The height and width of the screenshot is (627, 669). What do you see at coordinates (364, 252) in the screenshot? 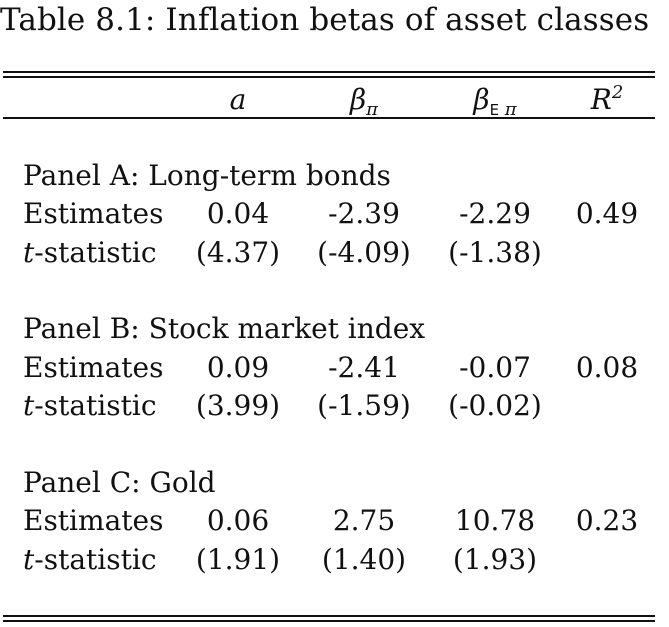
I see `tstat-beta-pi: (-4.09)` at bounding box center [364, 252].